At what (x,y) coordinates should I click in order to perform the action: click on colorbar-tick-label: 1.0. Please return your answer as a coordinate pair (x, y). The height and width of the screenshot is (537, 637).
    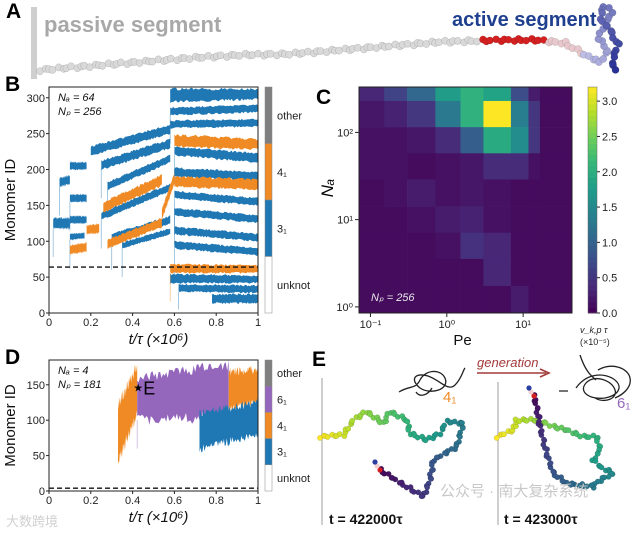
    Looking at the image, I should click on (609, 243).